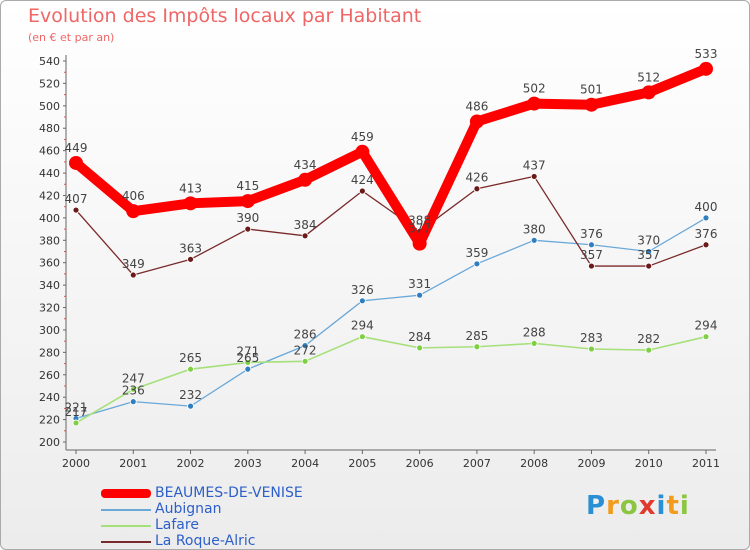 This screenshot has width=750, height=550. Describe the element at coordinates (477, 463) in the screenshot. I see `x-tick-label: 2007` at that location.